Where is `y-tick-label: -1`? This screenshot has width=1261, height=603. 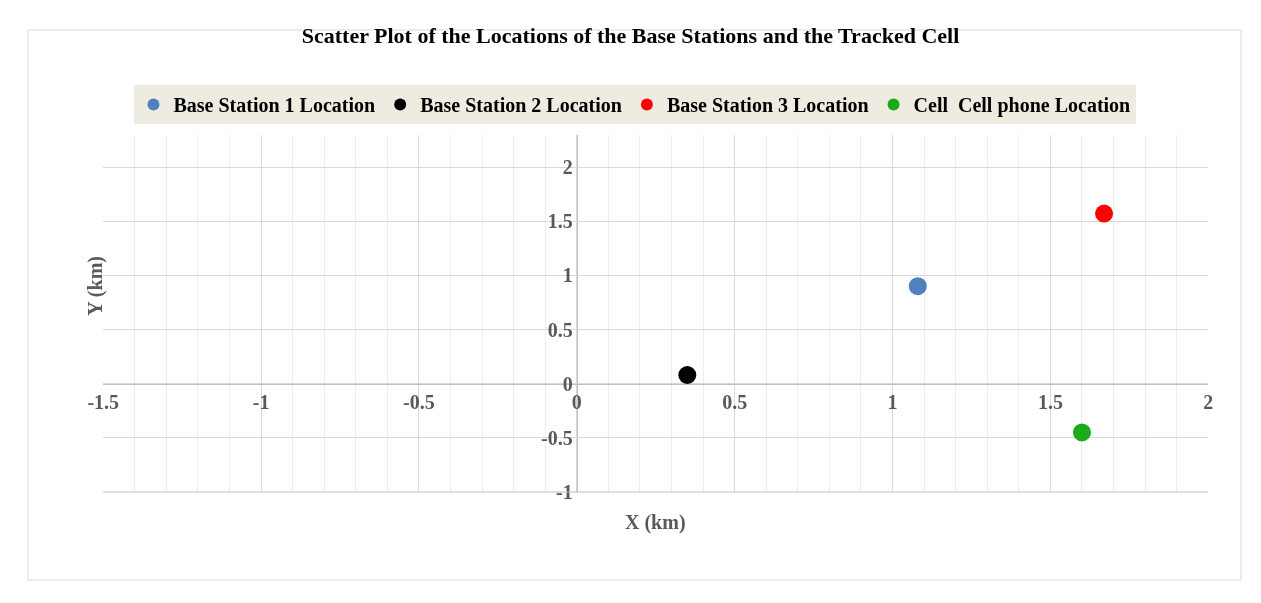 y-tick-label: -1 is located at coordinates (564, 492).